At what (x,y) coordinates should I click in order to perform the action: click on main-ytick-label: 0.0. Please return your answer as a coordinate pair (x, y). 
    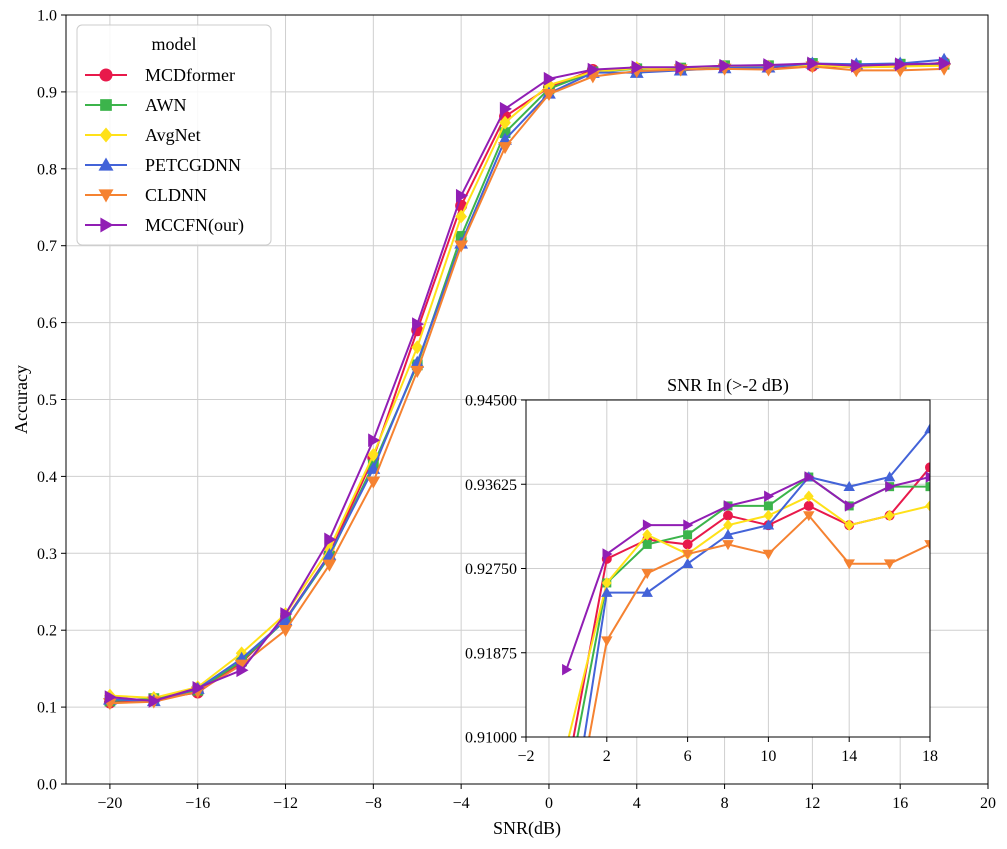
    Looking at the image, I should click on (47, 785).